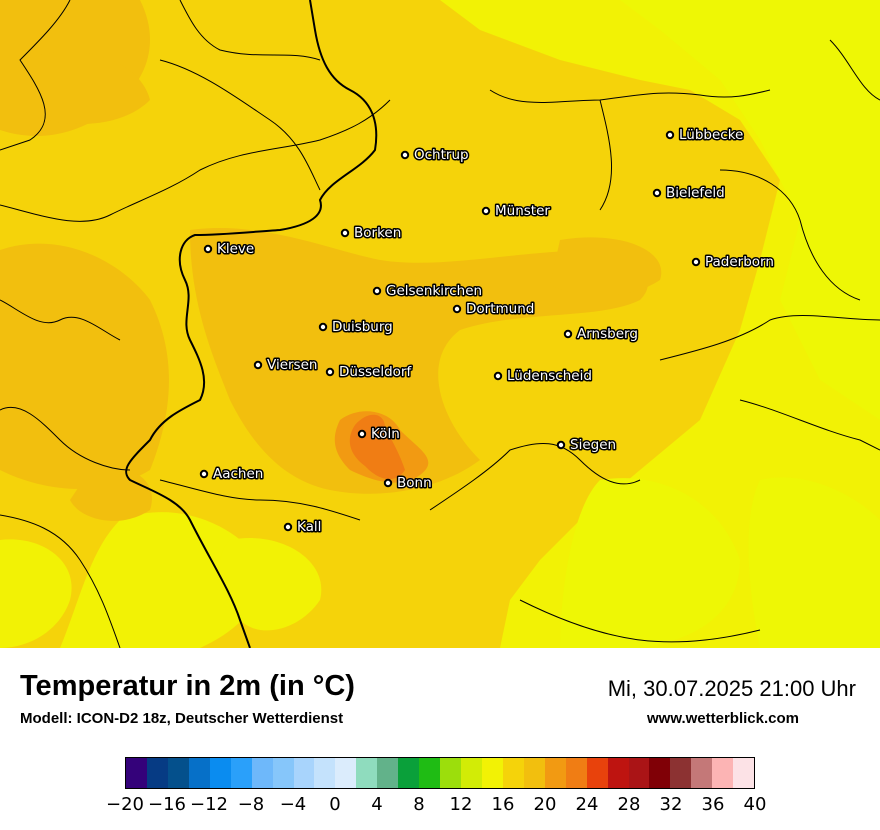 The height and width of the screenshot is (830, 880). I want to click on colorbar-tick-label: 0, so click(335, 804).